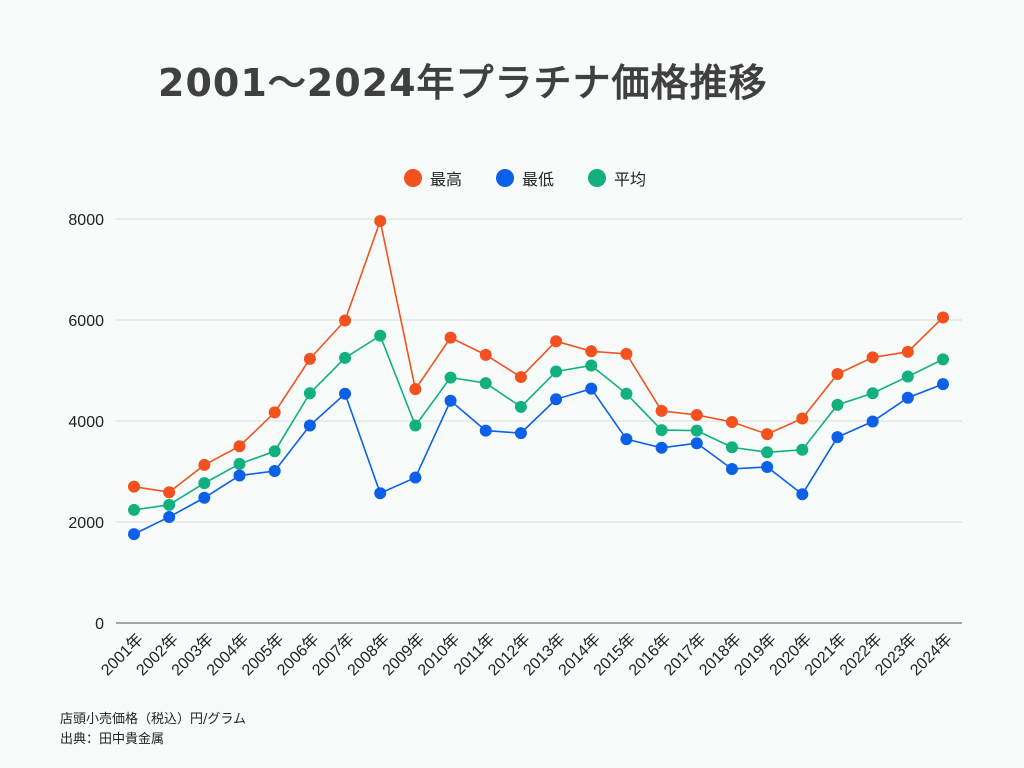 The height and width of the screenshot is (768, 1024). Describe the element at coordinates (112, 739) in the screenshot. I see `source-note: 出典：田中貴金属` at that location.